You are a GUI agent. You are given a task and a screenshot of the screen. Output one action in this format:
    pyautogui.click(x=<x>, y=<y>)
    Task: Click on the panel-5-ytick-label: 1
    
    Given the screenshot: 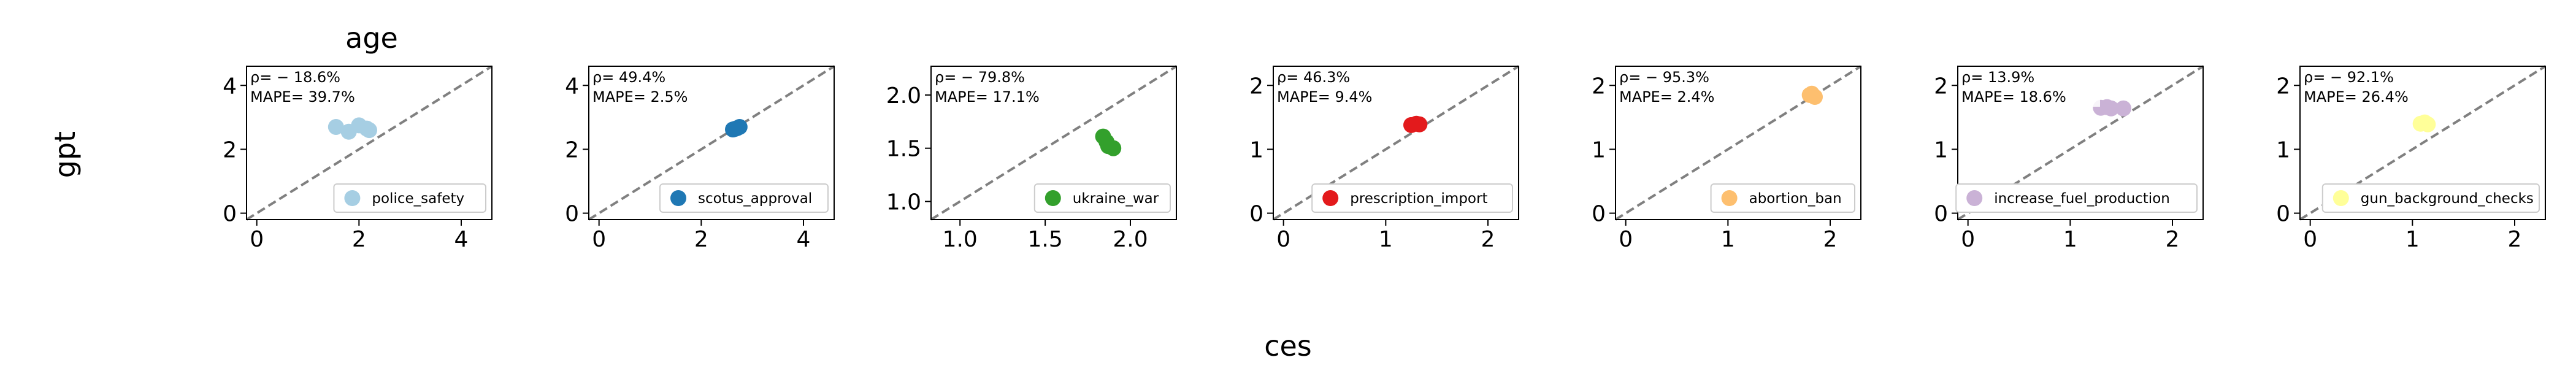 What is the action you would take?
    pyautogui.click(x=1599, y=150)
    